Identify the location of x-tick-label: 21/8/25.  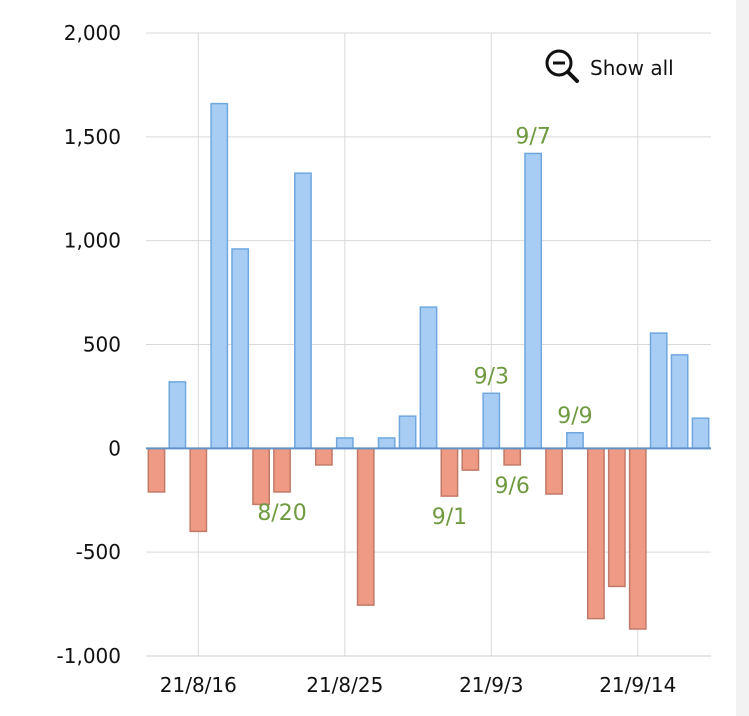
(344, 685).